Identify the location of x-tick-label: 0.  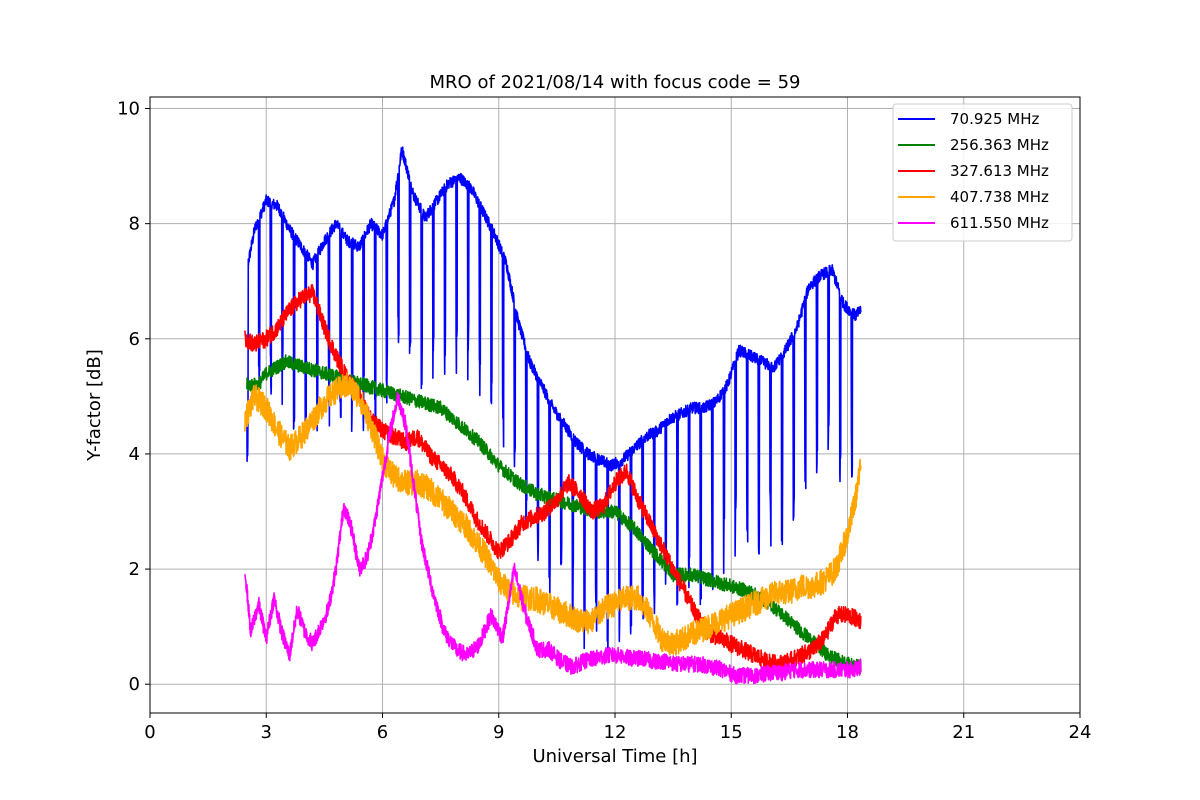
(149, 732).